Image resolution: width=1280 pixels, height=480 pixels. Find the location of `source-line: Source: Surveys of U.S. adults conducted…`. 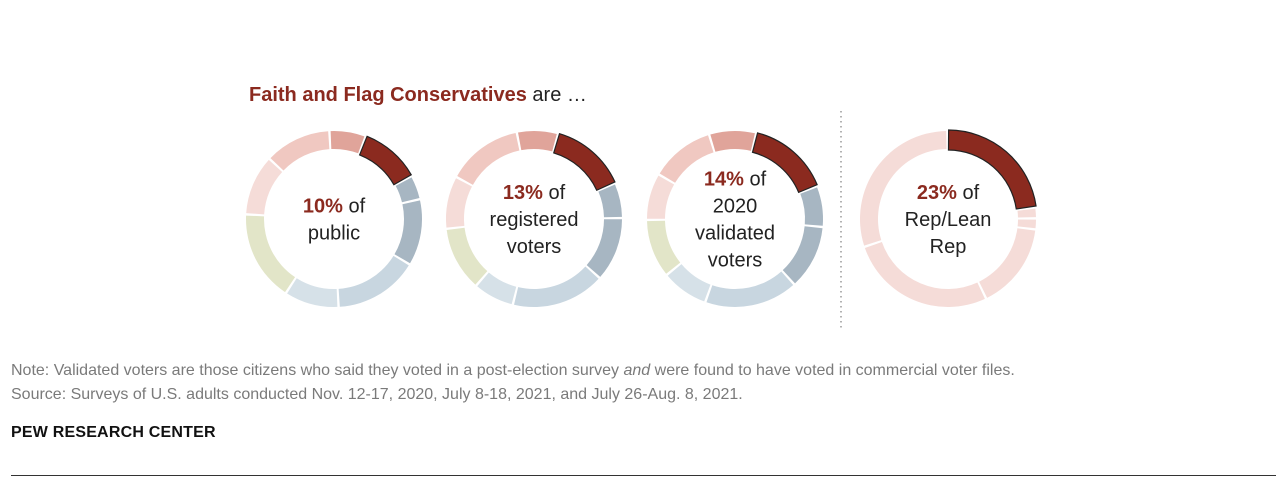

source-line: Source: Surveys of U.S. adults conducted… is located at coordinates (377, 394).